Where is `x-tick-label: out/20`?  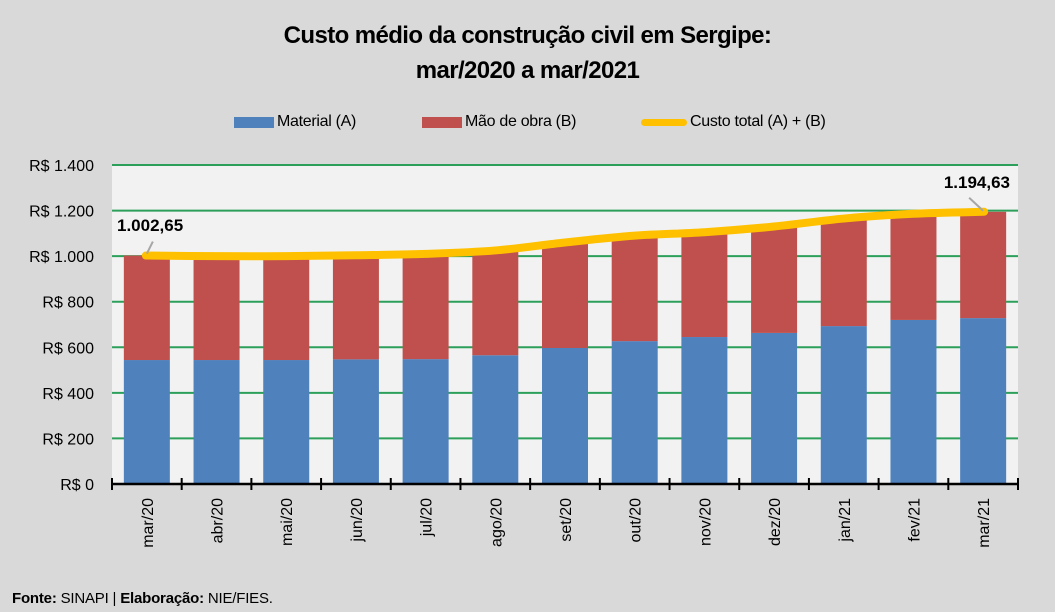 x-tick-label: out/20 is located at coordinates (636, 520).